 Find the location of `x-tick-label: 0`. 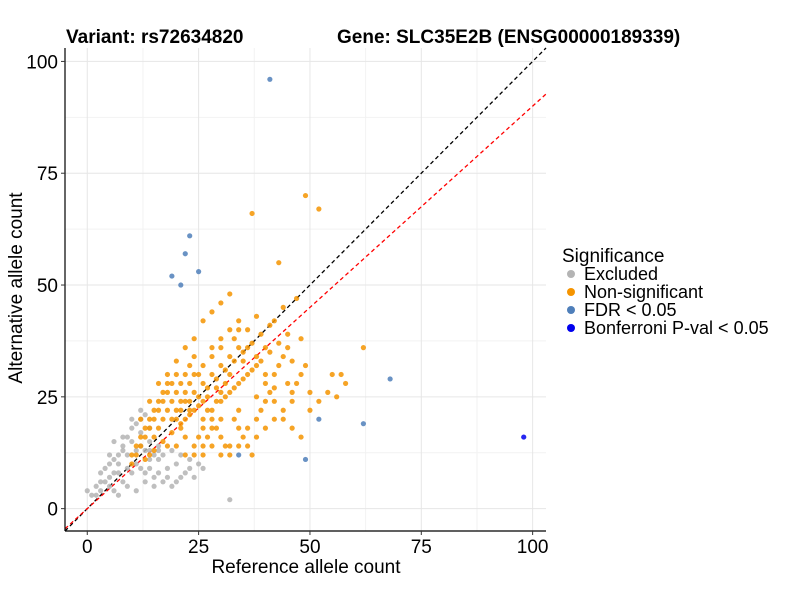

x-tick-label: 0 is located at coordinates (87, 547).